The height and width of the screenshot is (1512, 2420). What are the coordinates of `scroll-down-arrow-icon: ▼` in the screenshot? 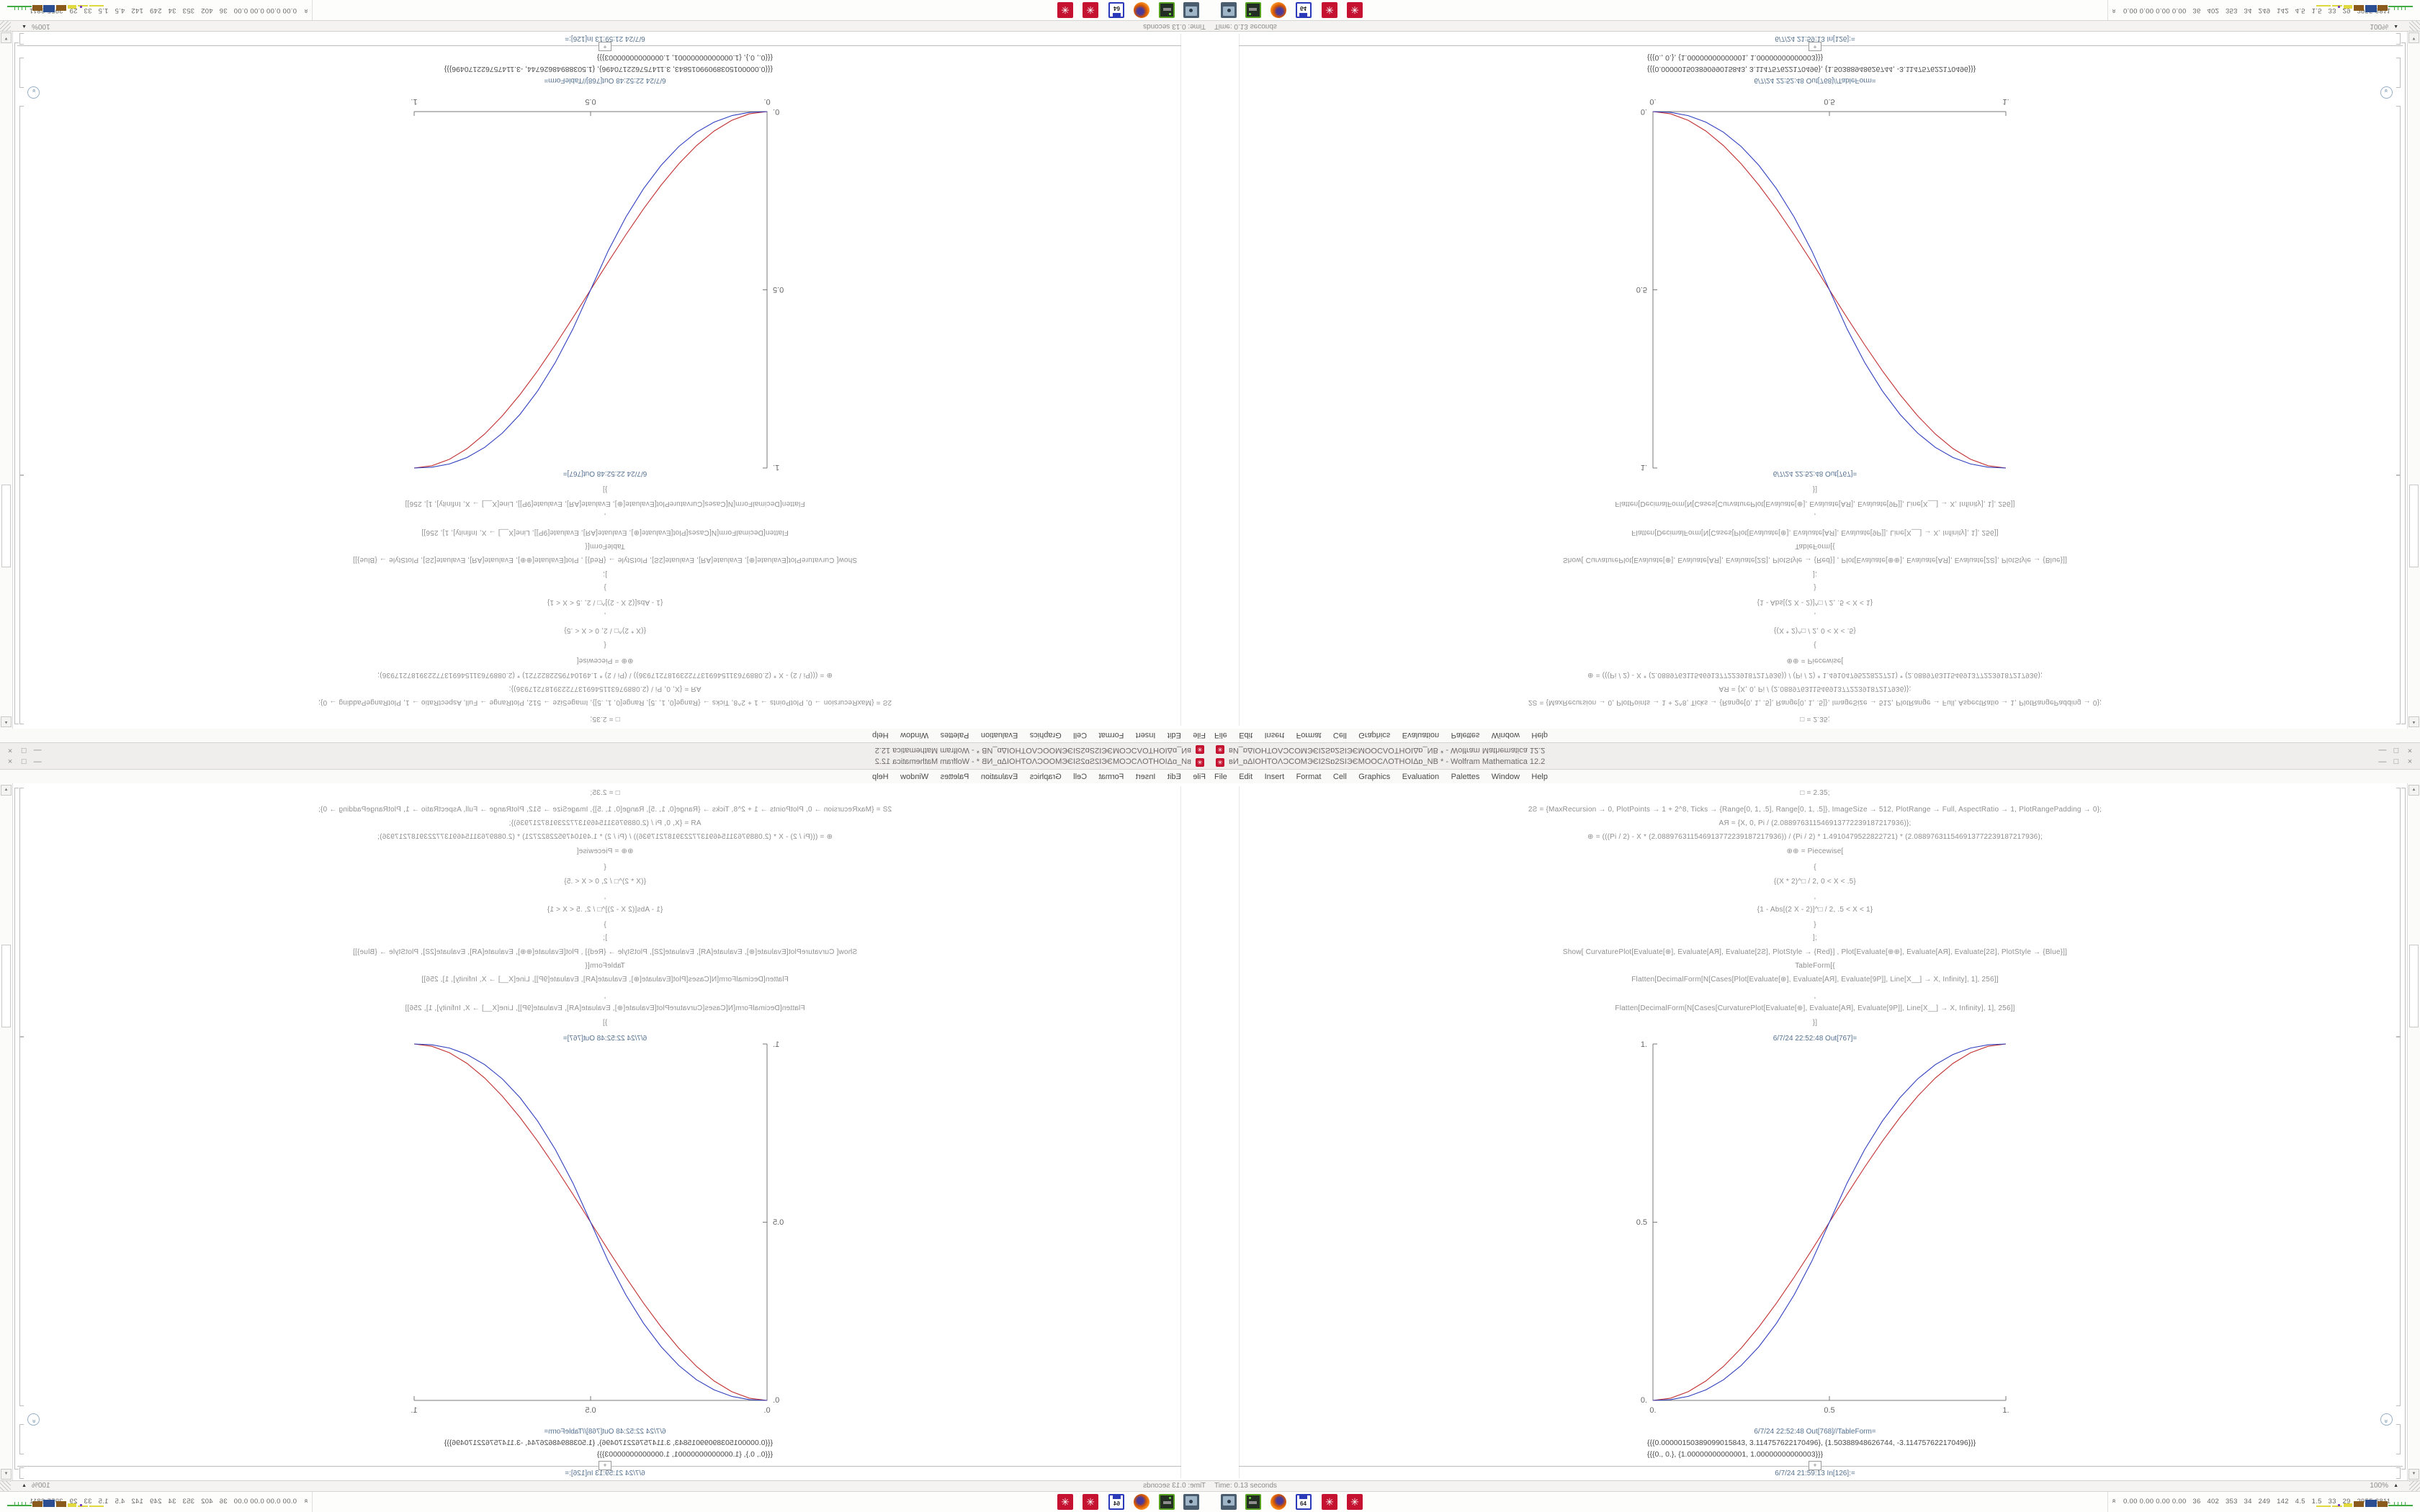 It's located at (7, 1474).